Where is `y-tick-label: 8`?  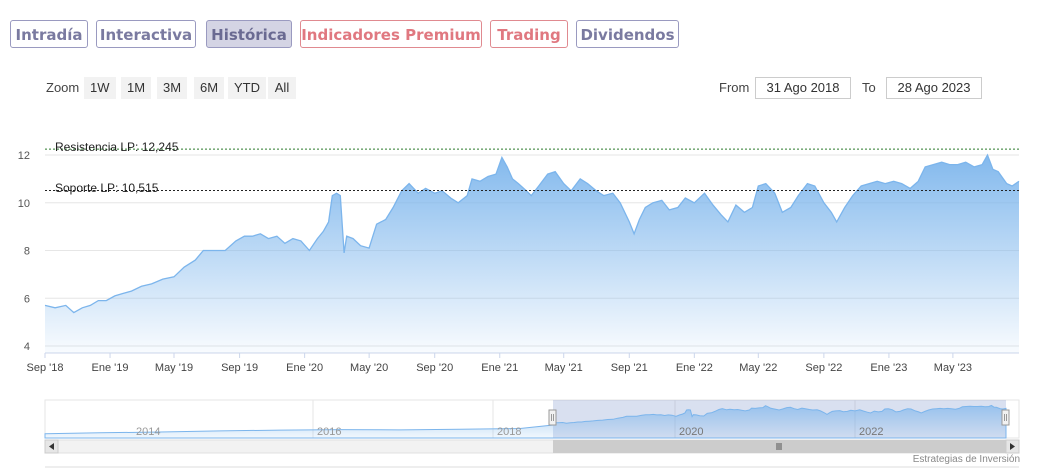
y-tick-label: 8 is located at coordinates (27, 252).